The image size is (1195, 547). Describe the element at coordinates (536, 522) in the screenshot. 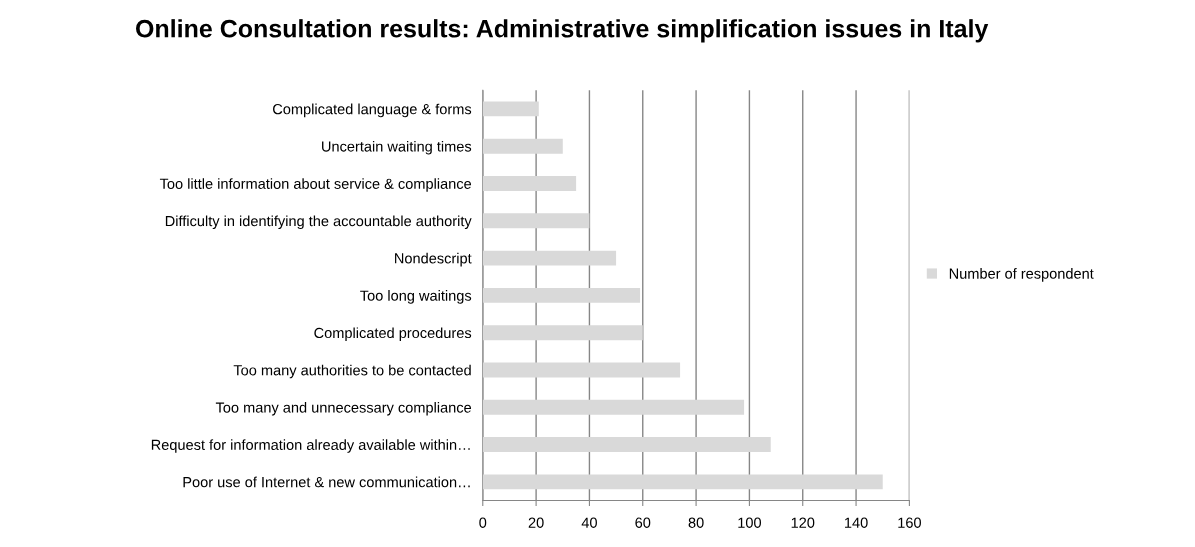

I see `x-tick-label: 20` at that location.